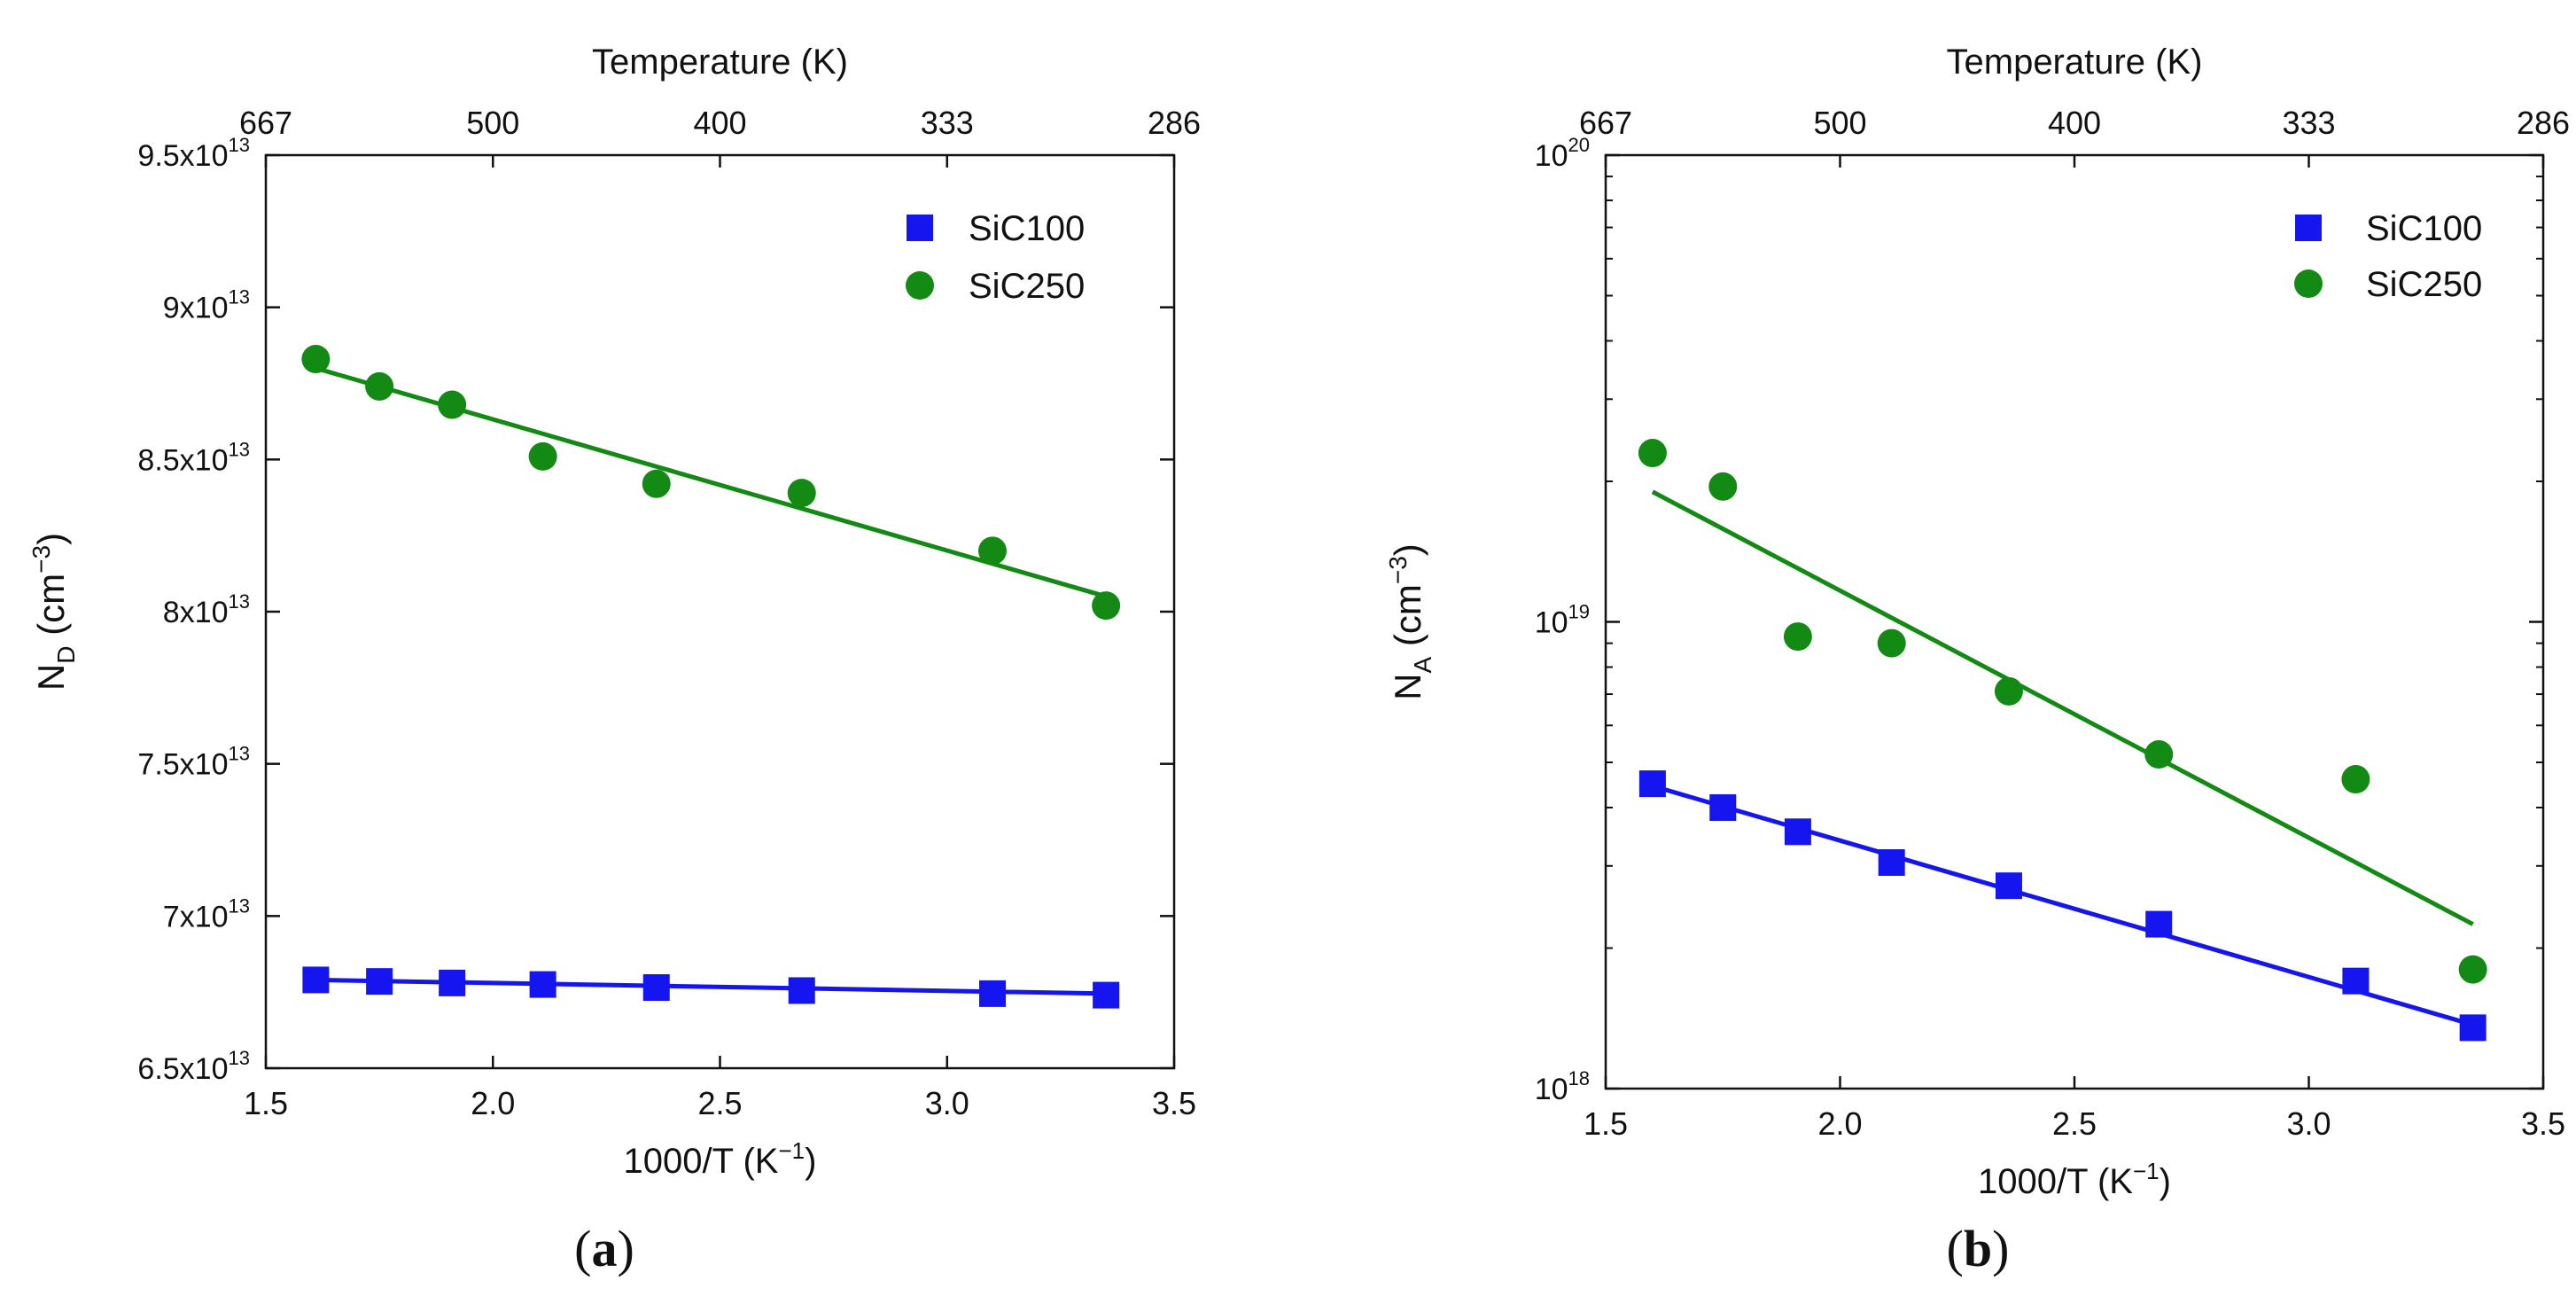 The width and height of the screenshot is (2576, 1304). What do you see at coordinates (2062, 707) in the screenshot?
I see `fit-line-sic250` at bounding box center [2062, 707].